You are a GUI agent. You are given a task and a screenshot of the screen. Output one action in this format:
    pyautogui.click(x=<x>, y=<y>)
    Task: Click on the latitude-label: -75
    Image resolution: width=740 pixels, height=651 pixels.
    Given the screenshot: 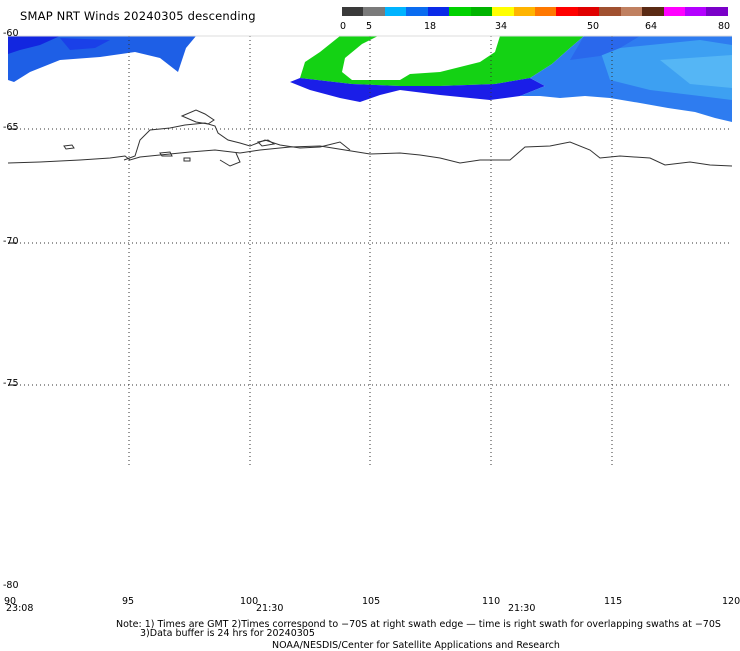 What is the action you would take?
    pyautogui.click(x=11, y=383)
    